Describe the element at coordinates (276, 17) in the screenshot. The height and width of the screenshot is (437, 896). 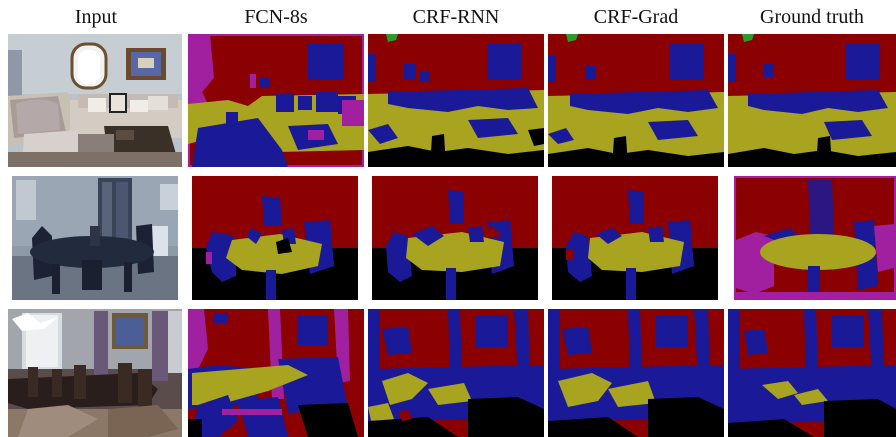
I see `column-header-fcn8s: FCN-8s` at that location.